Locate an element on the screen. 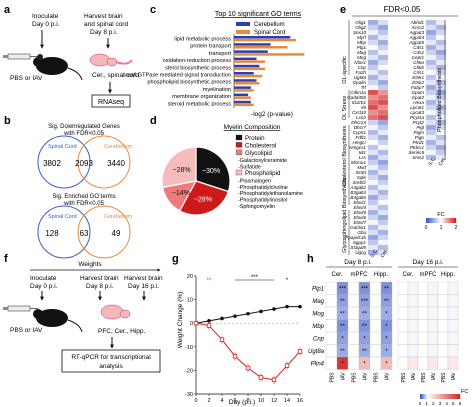 The width and height of the screenshot is (474, 407). x-tick-label: 10 is located at coordinates (261, 401).